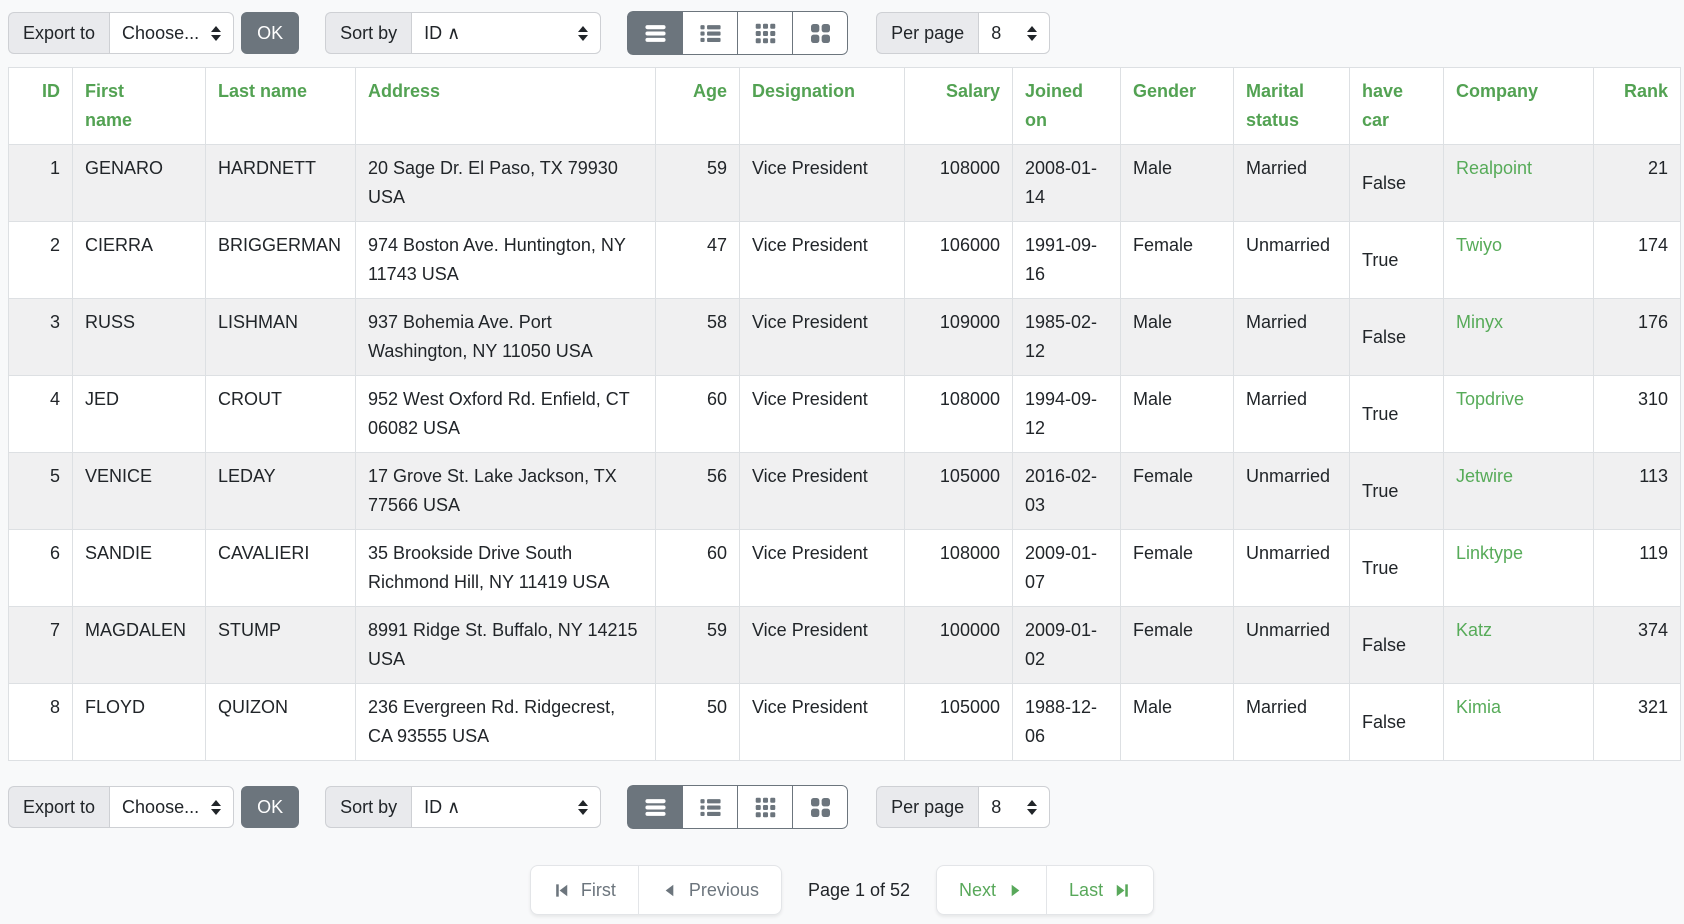 The width and height of the screenshot is (1684, 924). Describe the element at coordinates (1490, 399) in the screenshot. I see `company-link: Topdrive` at that location.